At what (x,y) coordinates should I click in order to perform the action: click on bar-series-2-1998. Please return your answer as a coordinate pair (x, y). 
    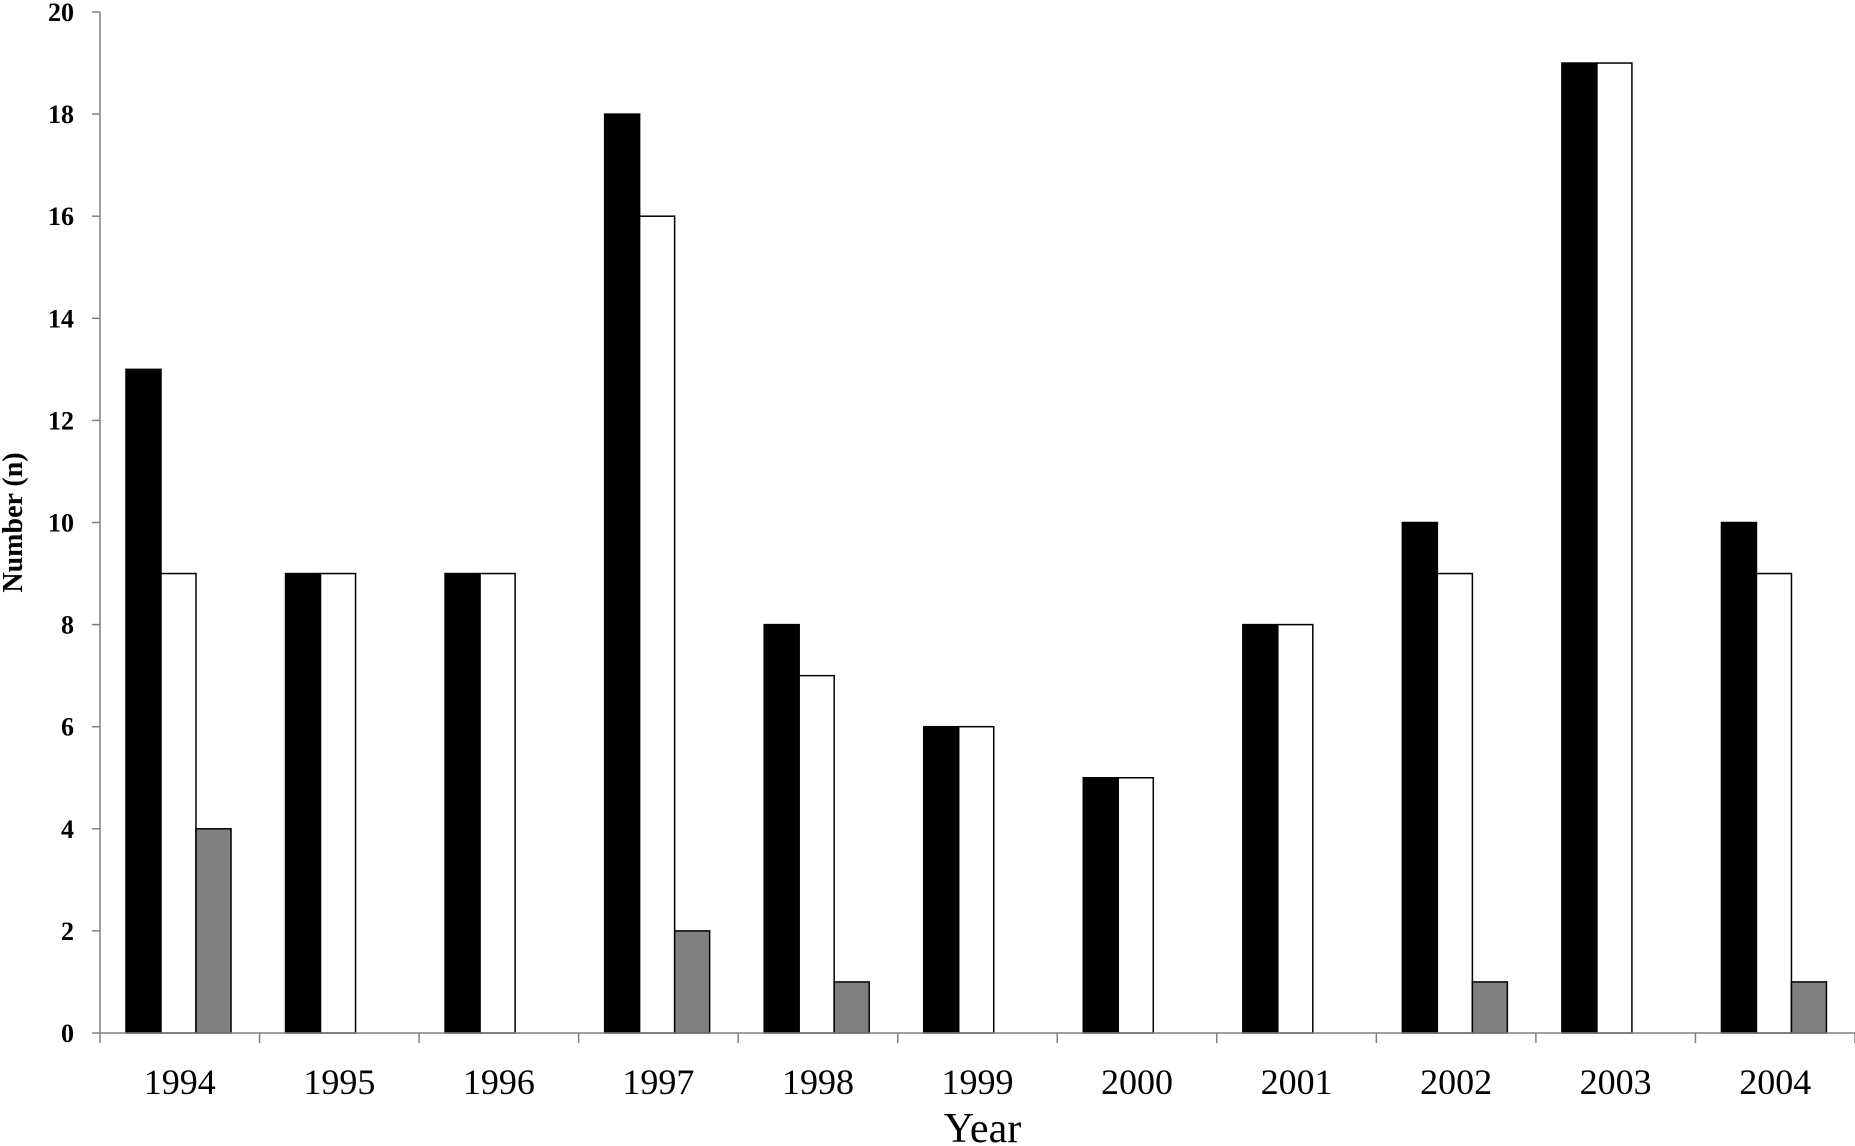
    Looking at the image, I should click on (816, 854).